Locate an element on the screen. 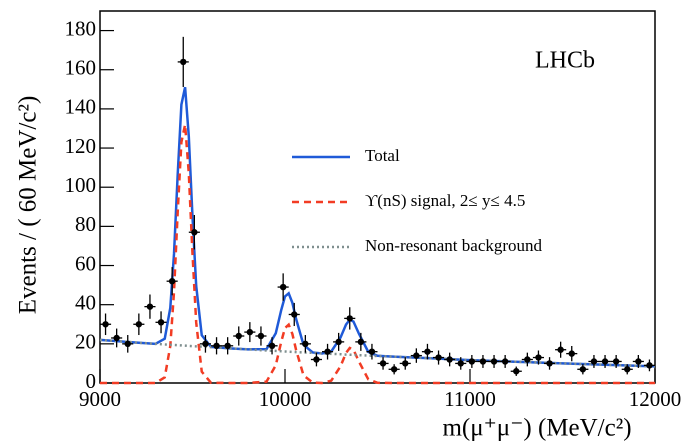 The image size is (689, 446). y-tick-label: 40 is located at coordinates (85, 302).